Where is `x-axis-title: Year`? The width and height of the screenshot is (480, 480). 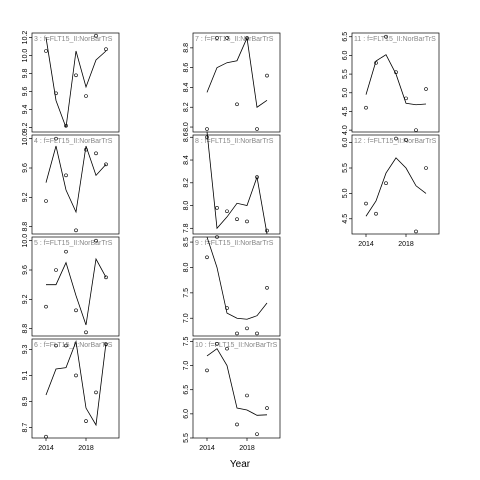 x-axis-title: Year is located at coordinates (240, 464).